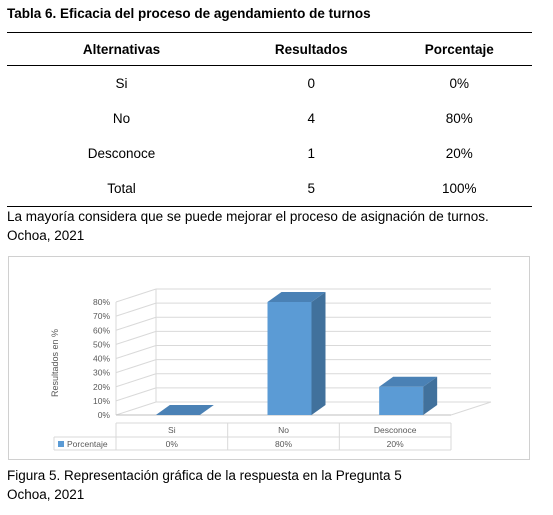  What do you see at coordinates (283, 444) in the screenshot?
I see `data-value-label: 80%` at bounding box center [283, 444].